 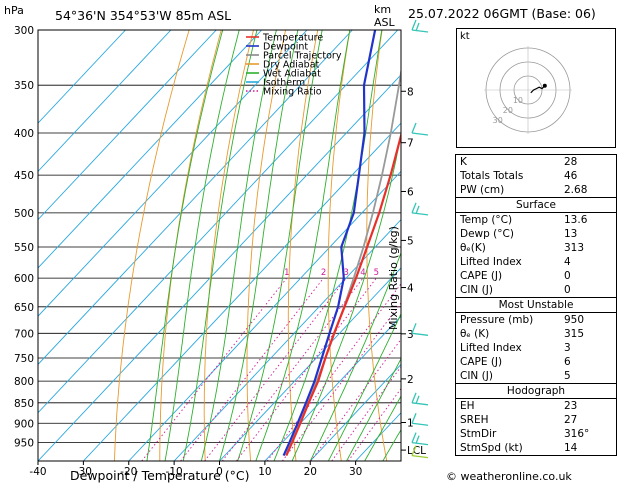 I want to click on index-row: CAPE (J) 0, so click(x=536, y=276).